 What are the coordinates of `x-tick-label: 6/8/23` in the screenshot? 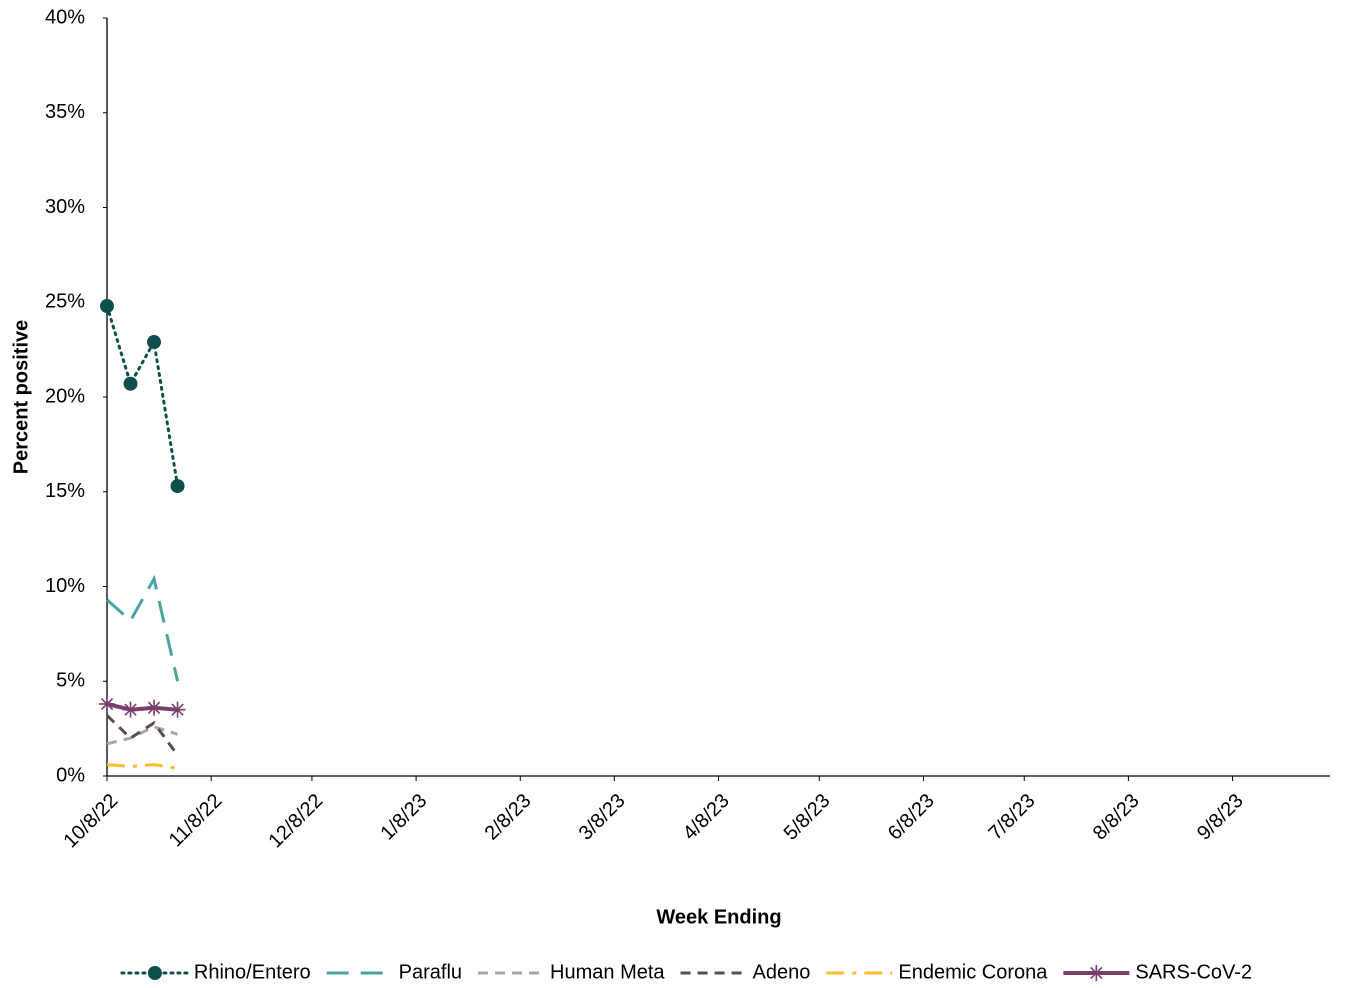 It's located at (911, 817).